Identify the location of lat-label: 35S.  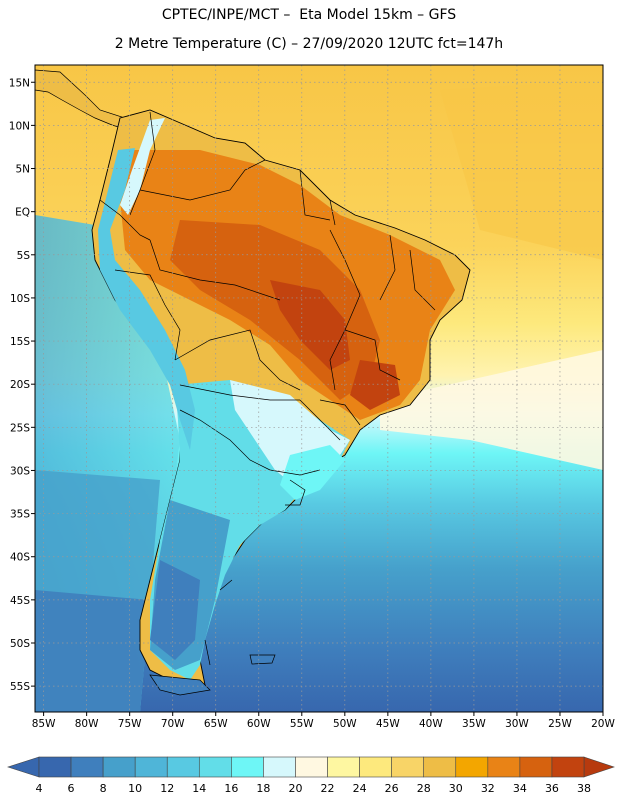
(20, 515).